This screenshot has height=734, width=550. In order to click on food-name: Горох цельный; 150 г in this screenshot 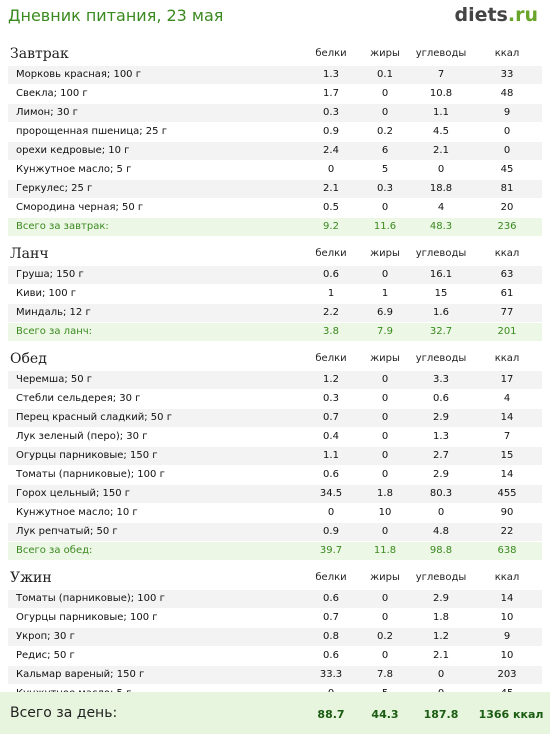, I will do `click(73, 493)`.